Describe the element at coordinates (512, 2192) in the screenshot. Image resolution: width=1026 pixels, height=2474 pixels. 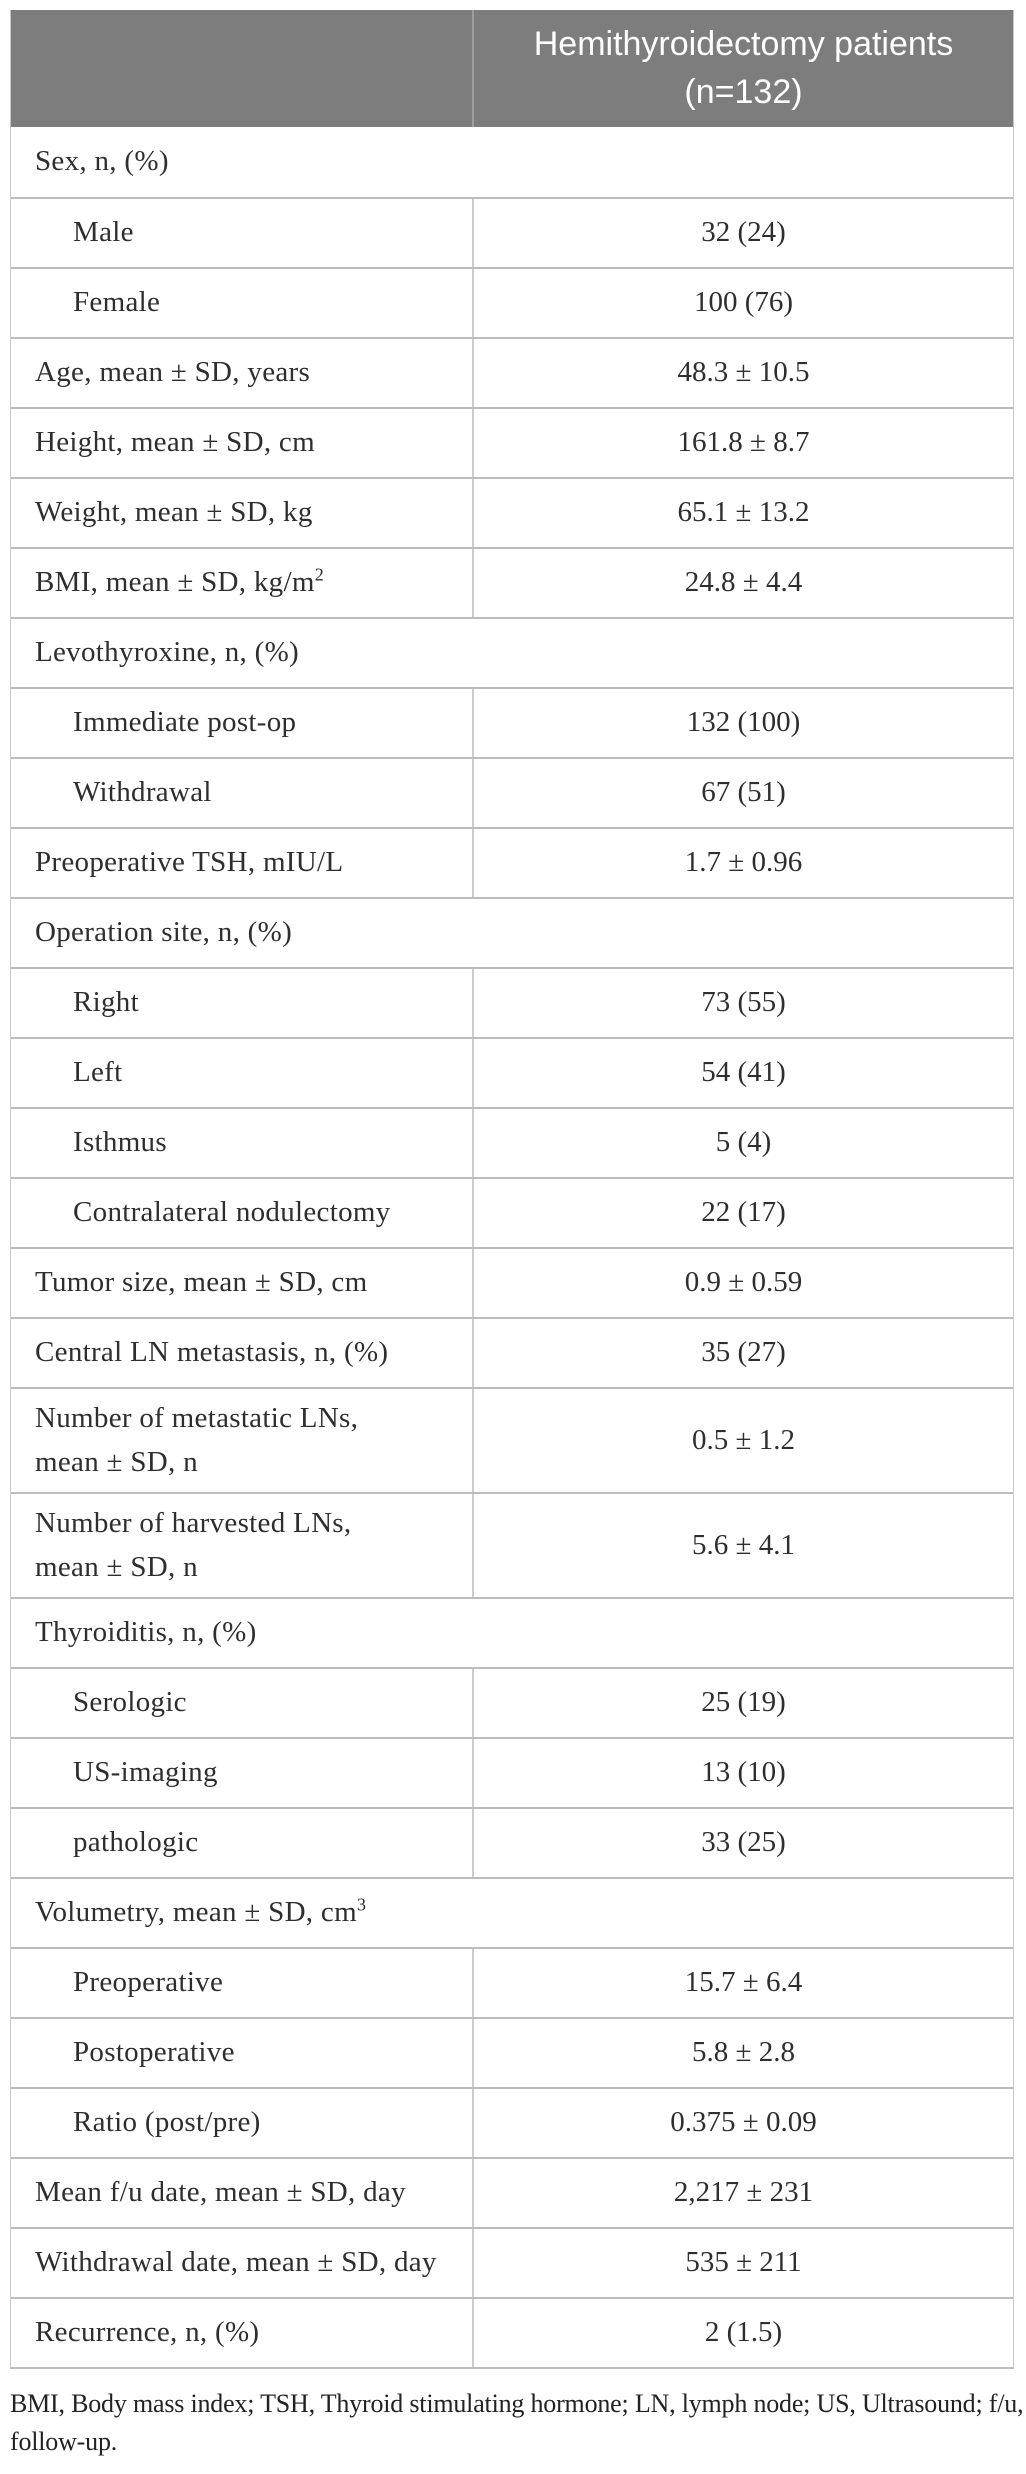
I see `table-row: Mean f/u date, mean ± SD, day 2,217 ± 231` at that location.